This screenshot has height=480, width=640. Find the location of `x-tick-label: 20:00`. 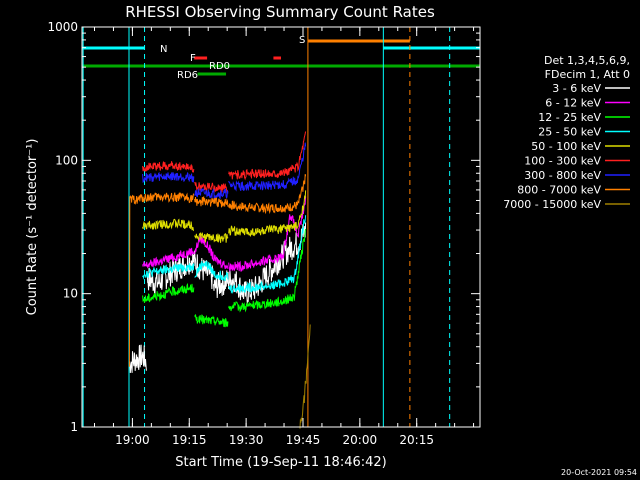

x-tick-label: 20:00 is located at coordinates (360, 440).